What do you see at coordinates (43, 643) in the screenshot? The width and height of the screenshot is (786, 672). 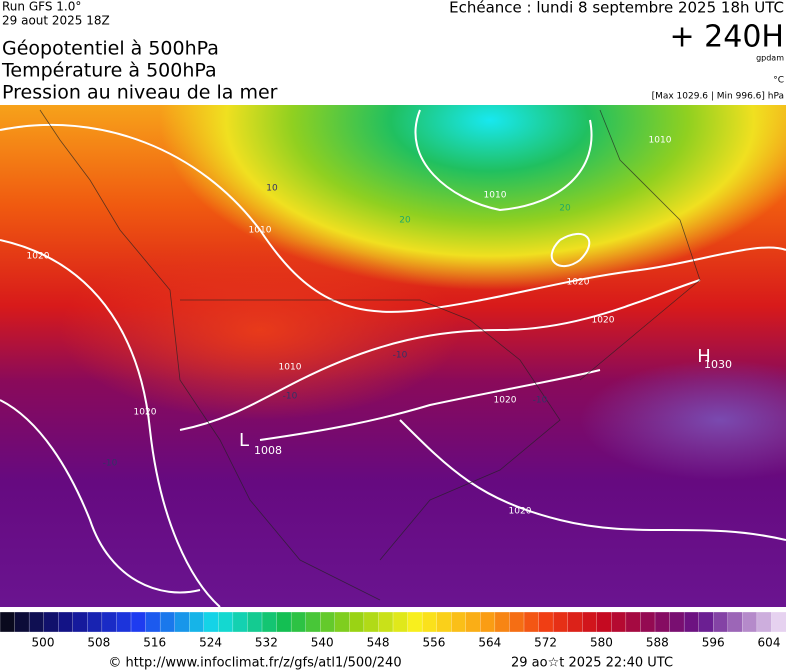 I see `colorbar-label: 500` at bounding box center [43, 643].